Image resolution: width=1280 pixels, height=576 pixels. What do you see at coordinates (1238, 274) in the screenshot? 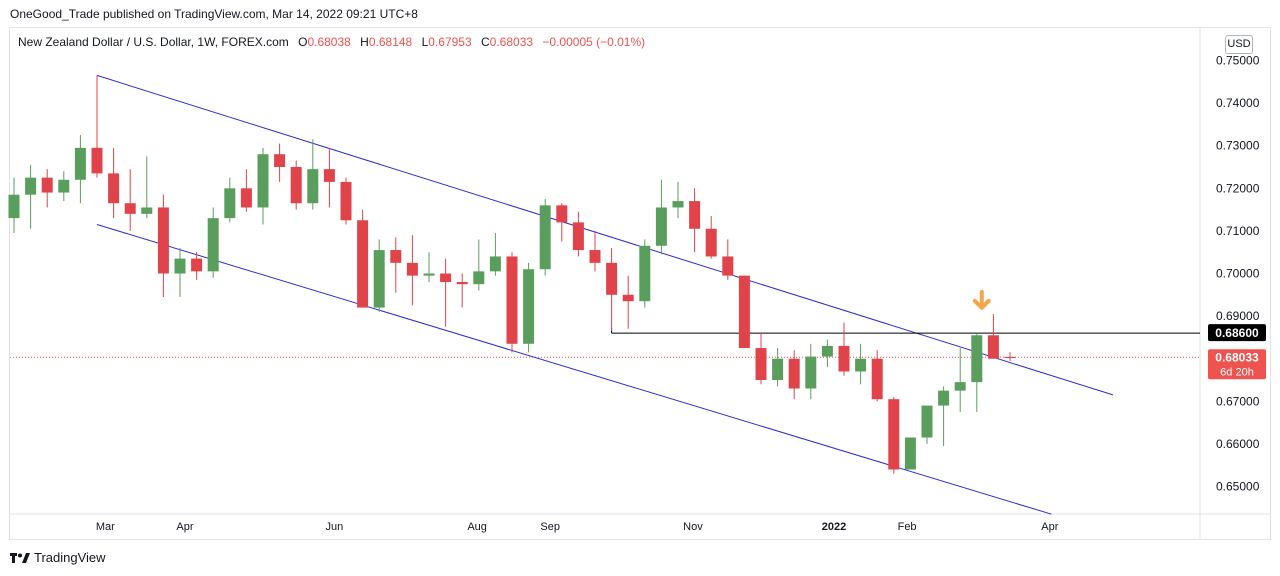
I see `y-tick-label: 0.70000` at bounding box center [1238, 274].